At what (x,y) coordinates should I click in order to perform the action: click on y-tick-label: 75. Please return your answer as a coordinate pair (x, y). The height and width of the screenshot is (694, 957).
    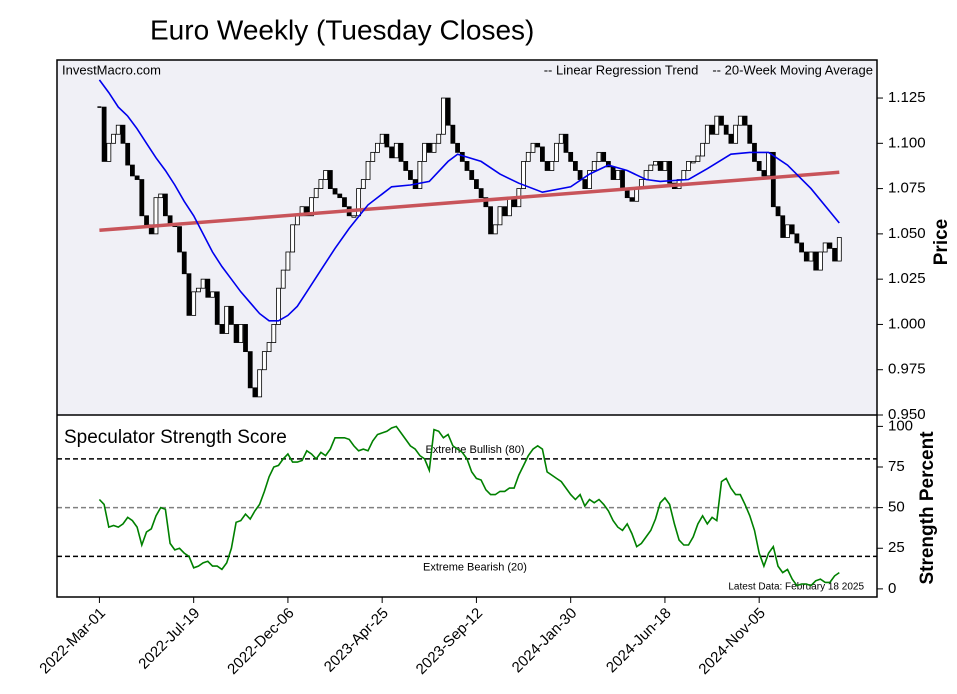
    Looking at the image, I should click on (896, 466).